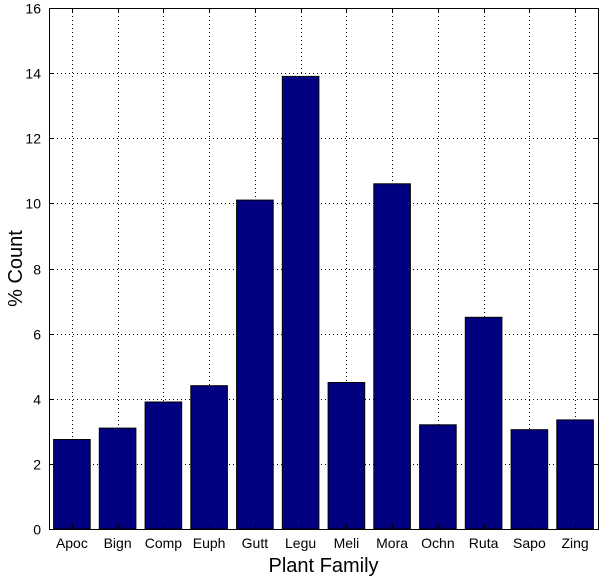 The width and height of the screenshot is (600, 578). What do you see at coordinates (37, 400) in the screenshot?
I see `y-tick-label: 4` at bounding box center [37, 400].